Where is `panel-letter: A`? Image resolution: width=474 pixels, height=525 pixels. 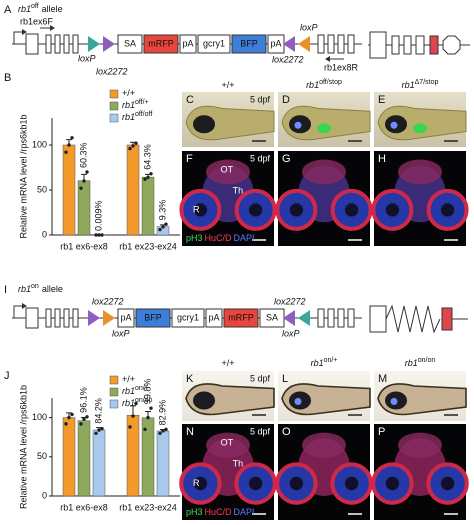 panel-letter: A is located at coordinates (8, 10).